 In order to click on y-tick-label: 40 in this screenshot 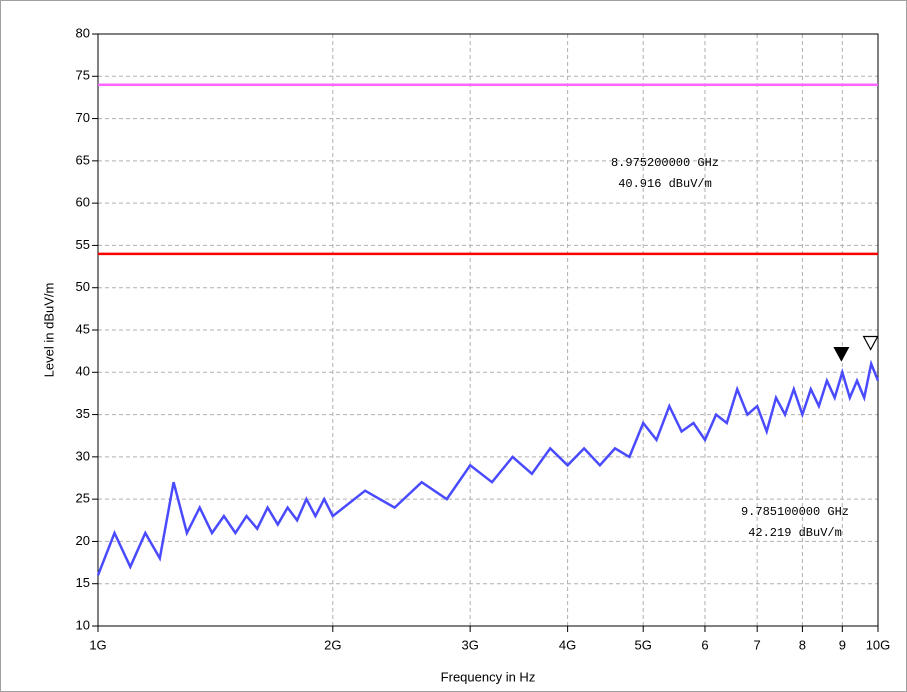, I will do `click(83, 371)`.